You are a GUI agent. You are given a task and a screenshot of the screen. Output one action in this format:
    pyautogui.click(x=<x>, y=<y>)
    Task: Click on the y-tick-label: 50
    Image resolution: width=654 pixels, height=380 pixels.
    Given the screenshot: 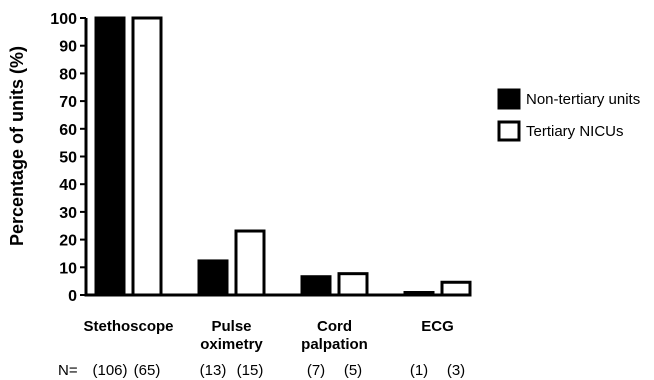 What is the action you would take?
    pyautogui.click(x=68, y=158)
    